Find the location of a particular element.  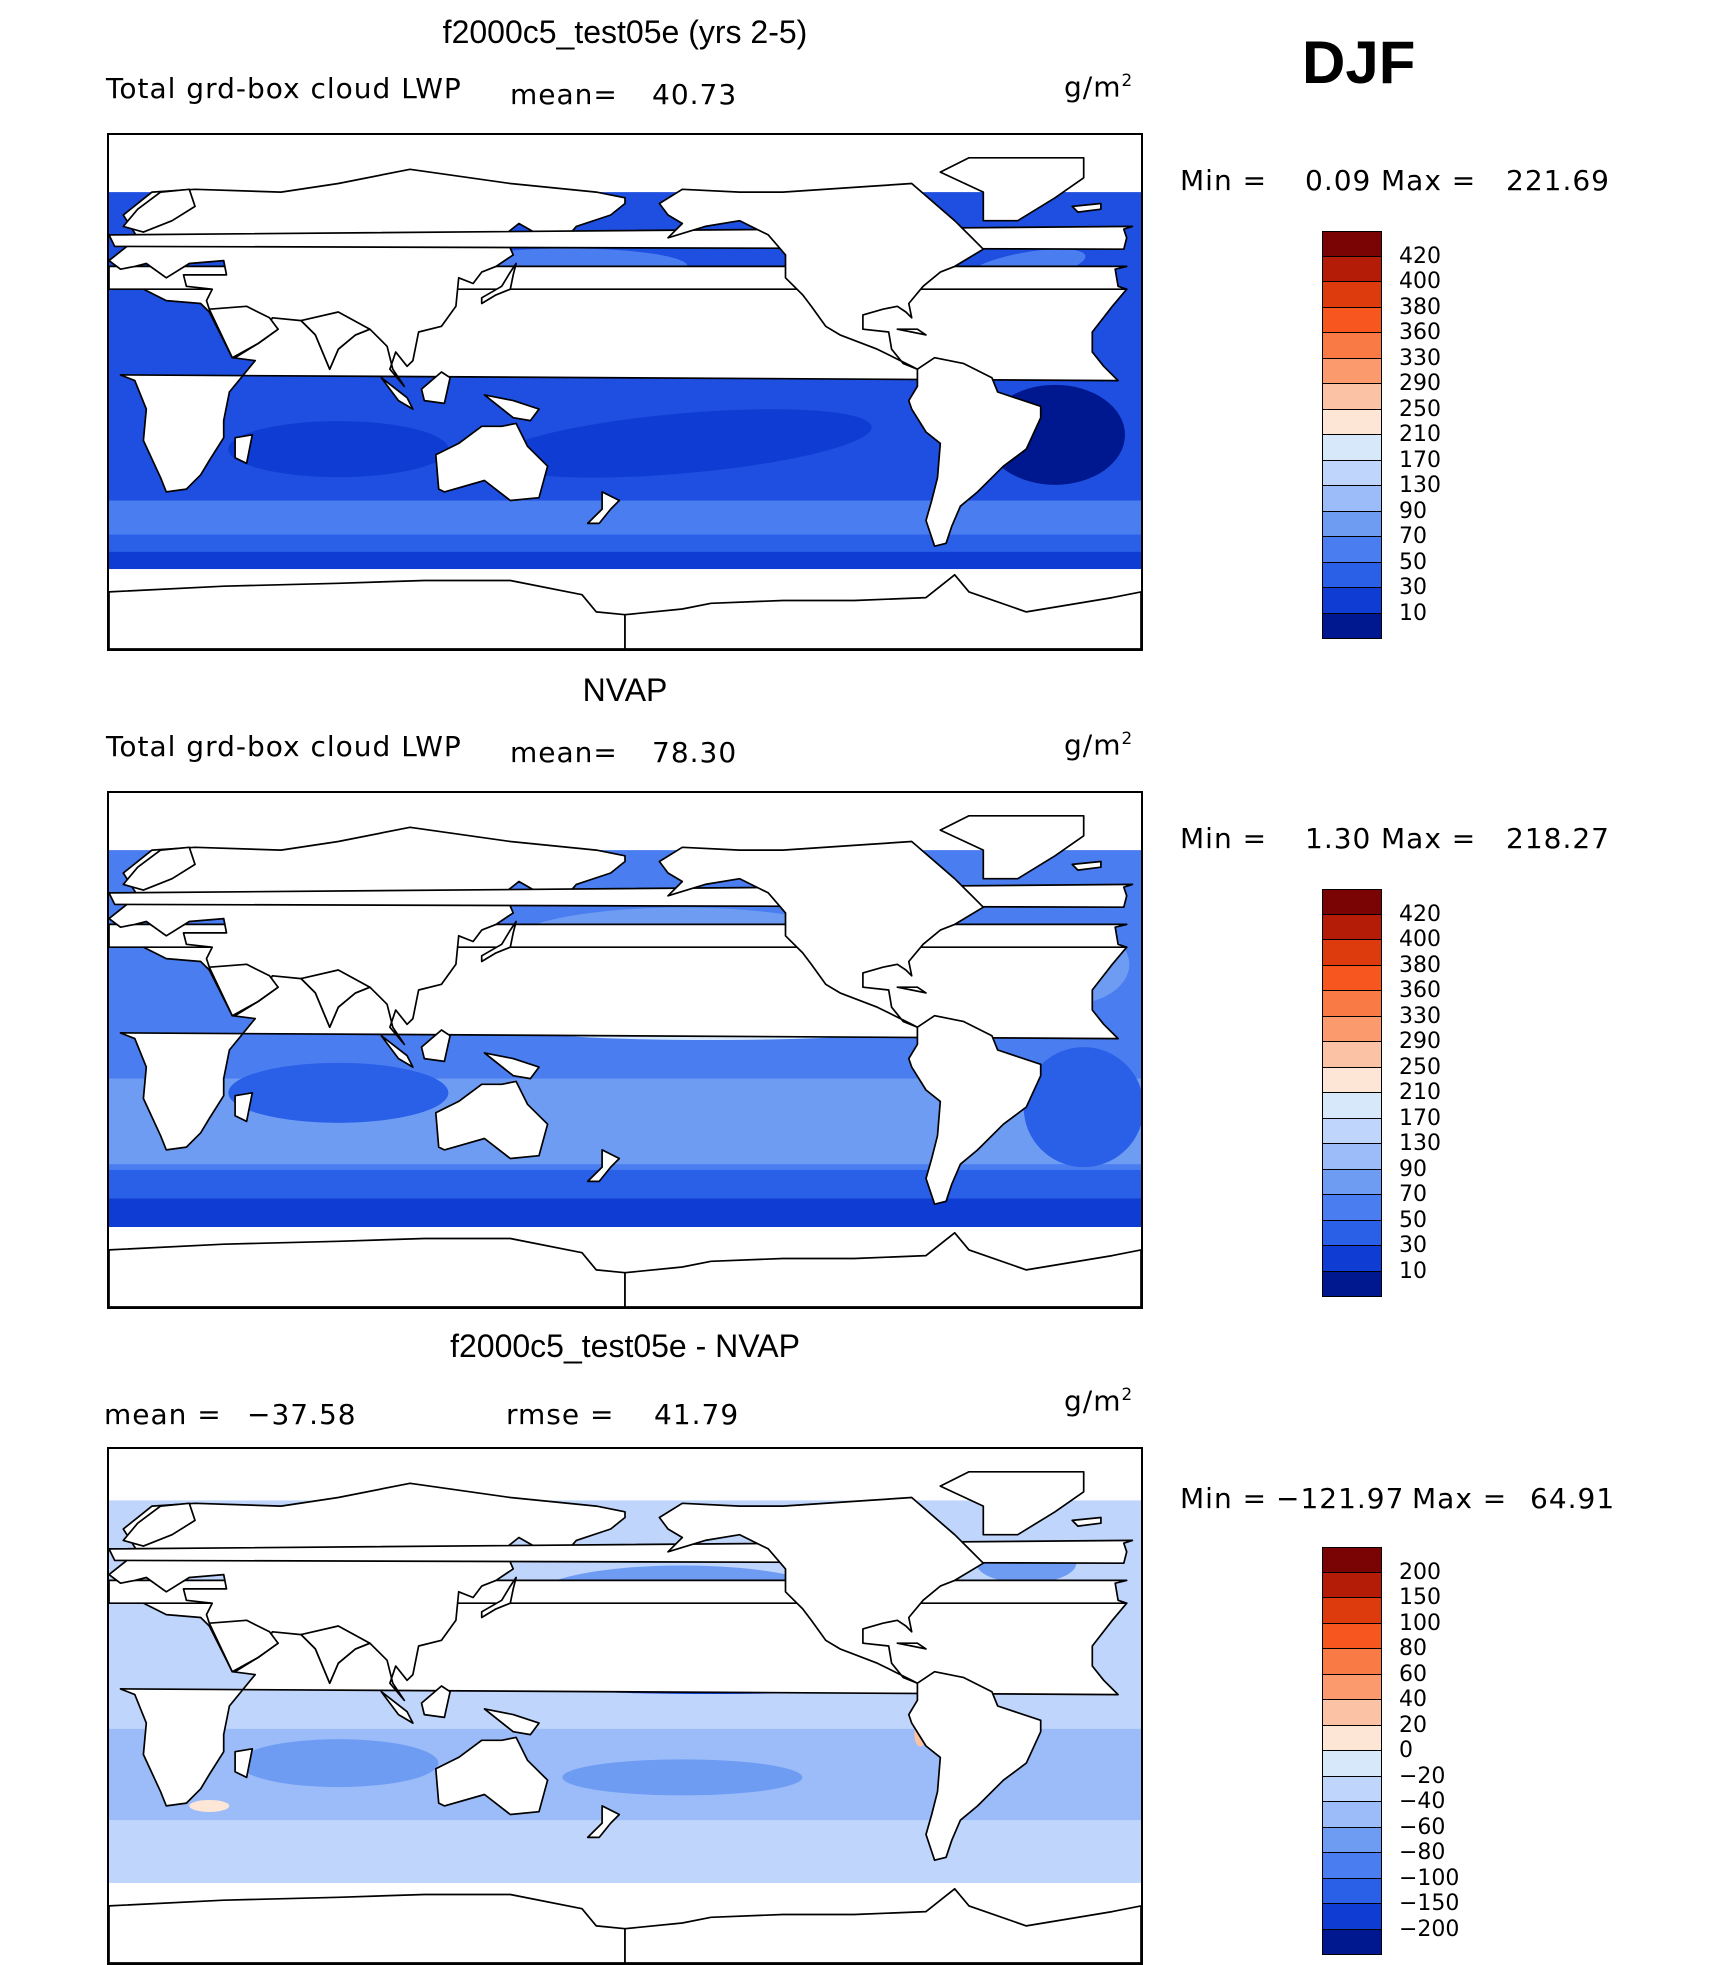

colorbar-tick-label: 150 is located at coordinates (1420, 1597).